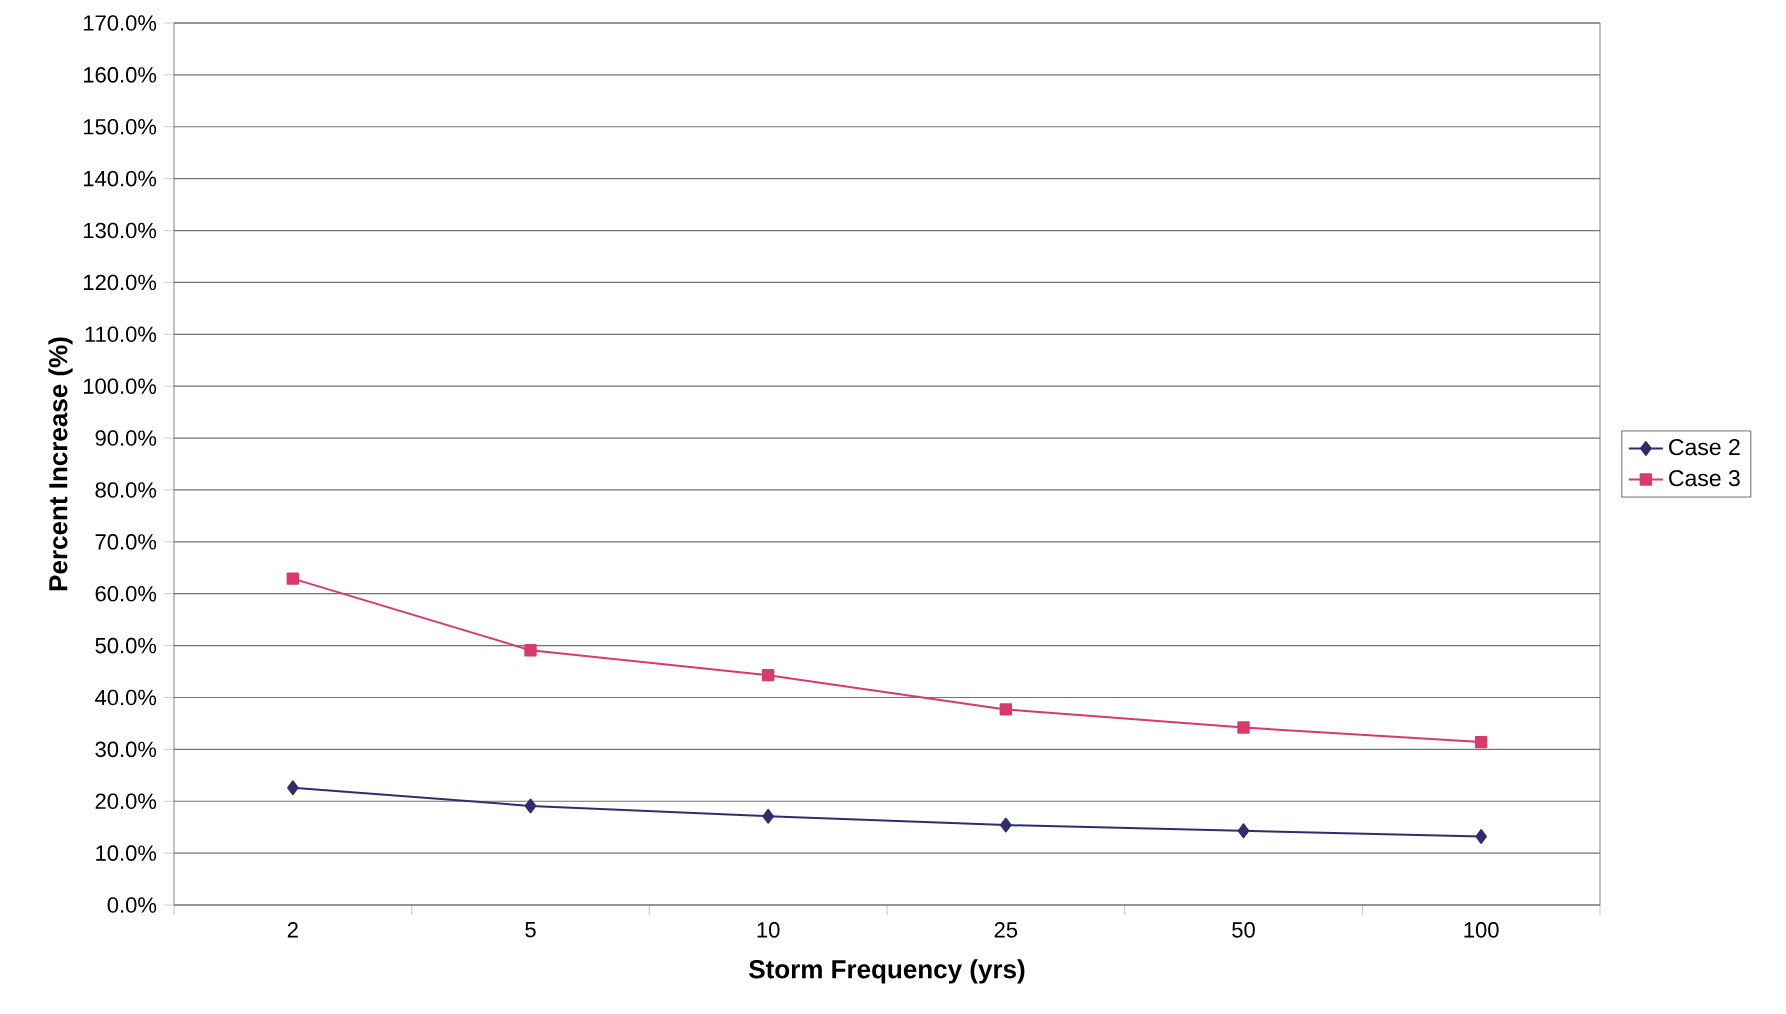 The width and height of the screenshot is (1786, 1014). What do you see at coordinates (120, 75) in the screenshot?
I see `y-tick-label: 160.0%` at bounding box center [120, 75].